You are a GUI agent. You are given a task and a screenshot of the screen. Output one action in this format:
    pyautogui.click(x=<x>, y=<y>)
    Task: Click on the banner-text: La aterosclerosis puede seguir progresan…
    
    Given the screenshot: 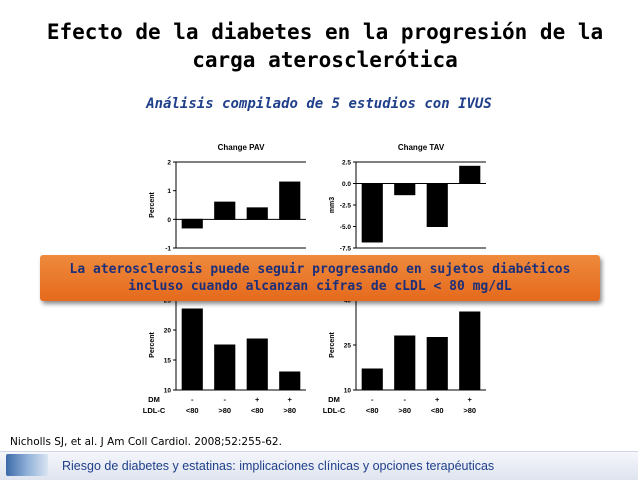 What is the action you would take?
    pyautogui.click(x=320, y=278)
    